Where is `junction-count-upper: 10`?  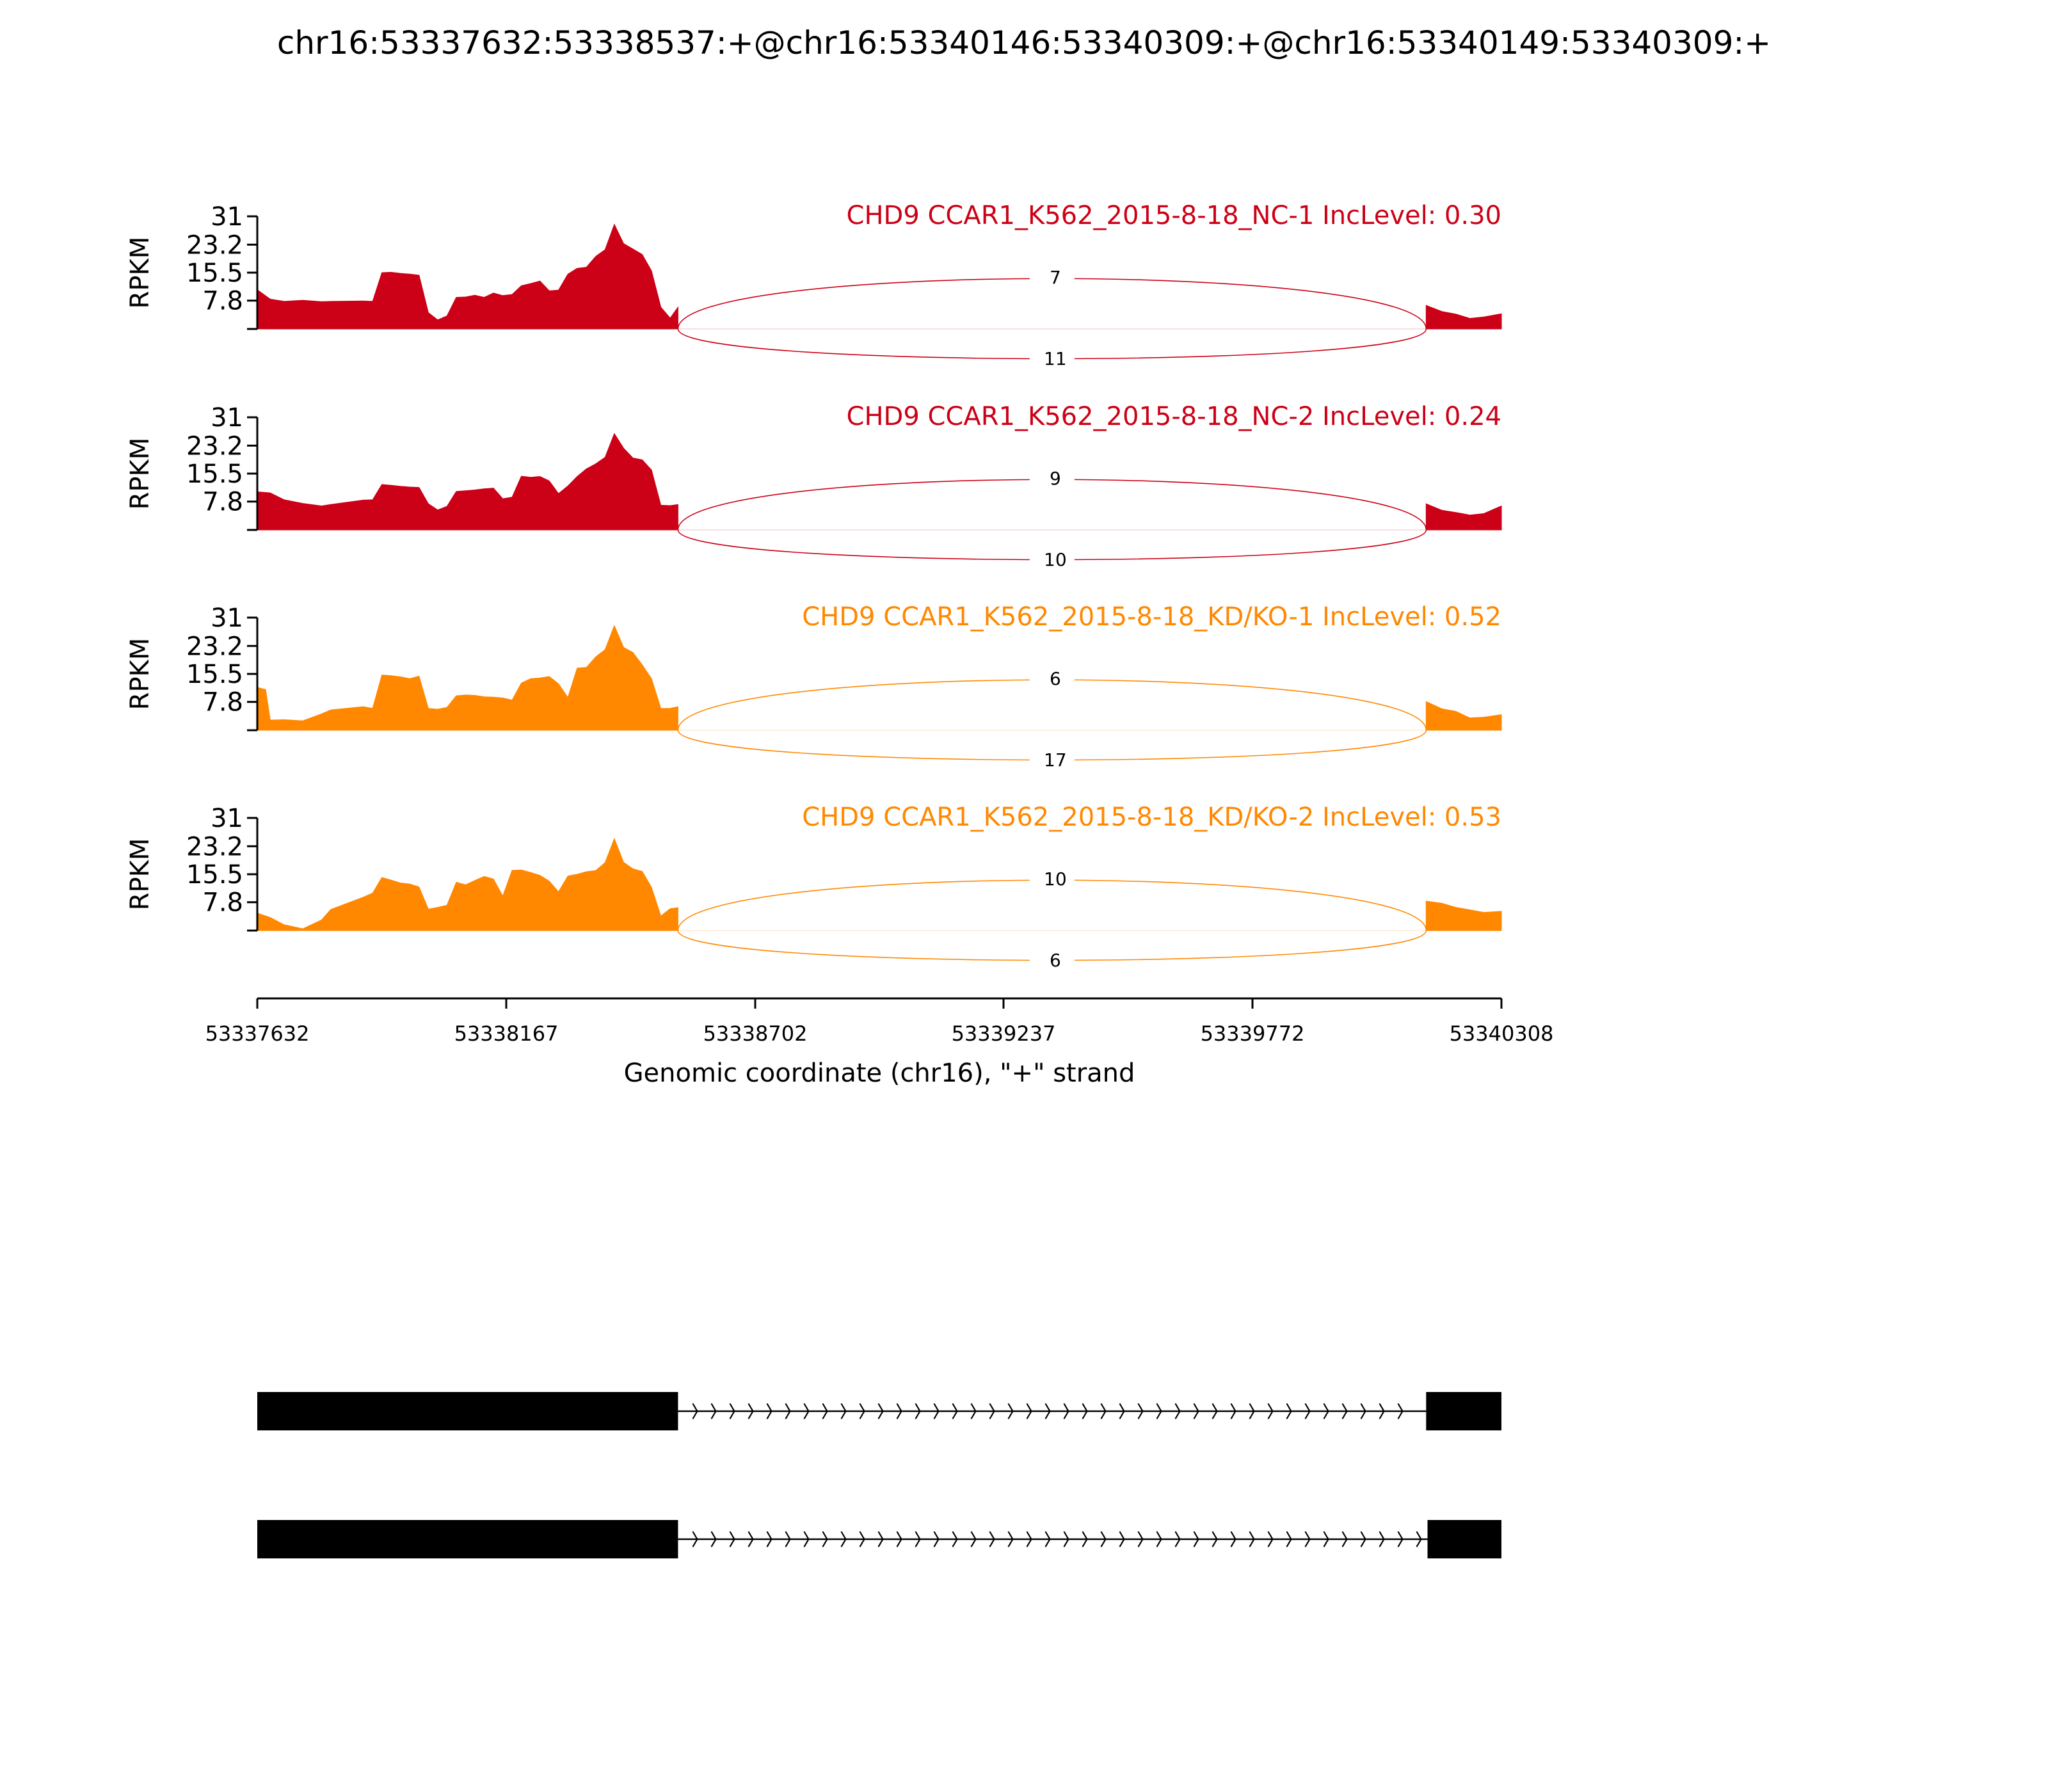 junction-count-upper: 10 is located at coordinates (1055, 879).